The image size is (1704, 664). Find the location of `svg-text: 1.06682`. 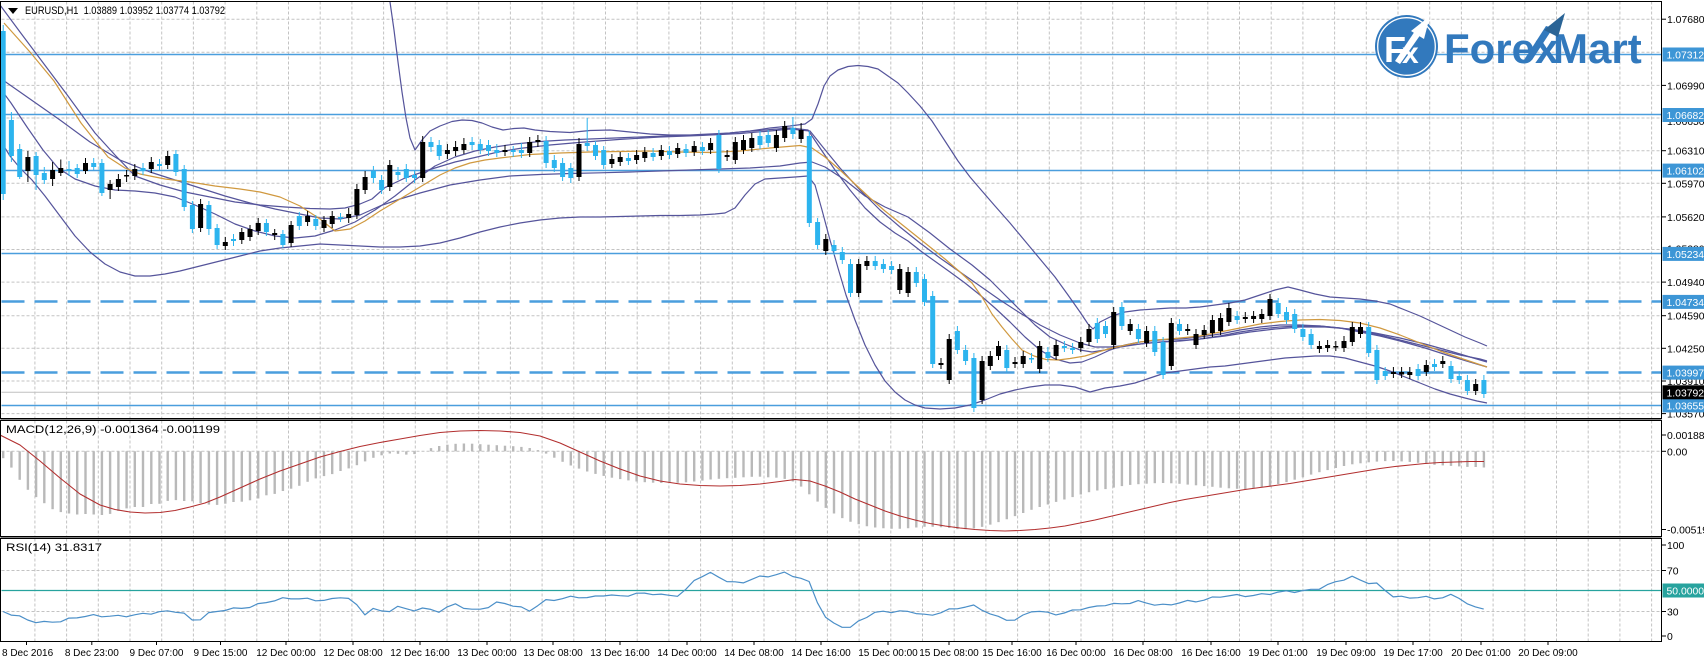

svg-text: 1.06682 is located at coordinates (1685, 116).